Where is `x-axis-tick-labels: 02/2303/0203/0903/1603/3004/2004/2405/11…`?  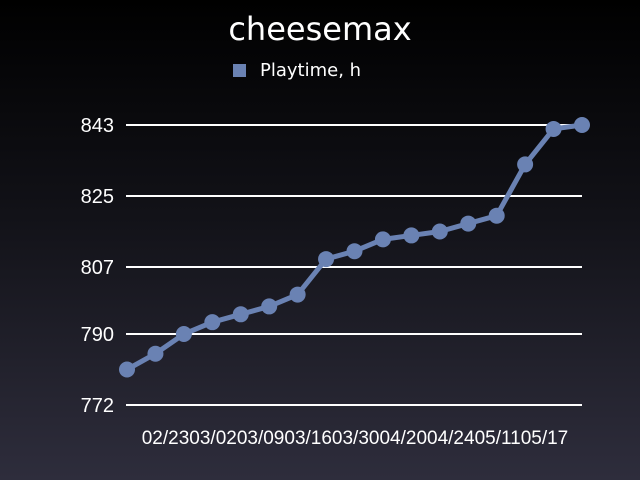
x-axis-tick-labels: 02/2303/0203/0903/1603/3004/2004/2405/11… is located at coordinates (355, 438).